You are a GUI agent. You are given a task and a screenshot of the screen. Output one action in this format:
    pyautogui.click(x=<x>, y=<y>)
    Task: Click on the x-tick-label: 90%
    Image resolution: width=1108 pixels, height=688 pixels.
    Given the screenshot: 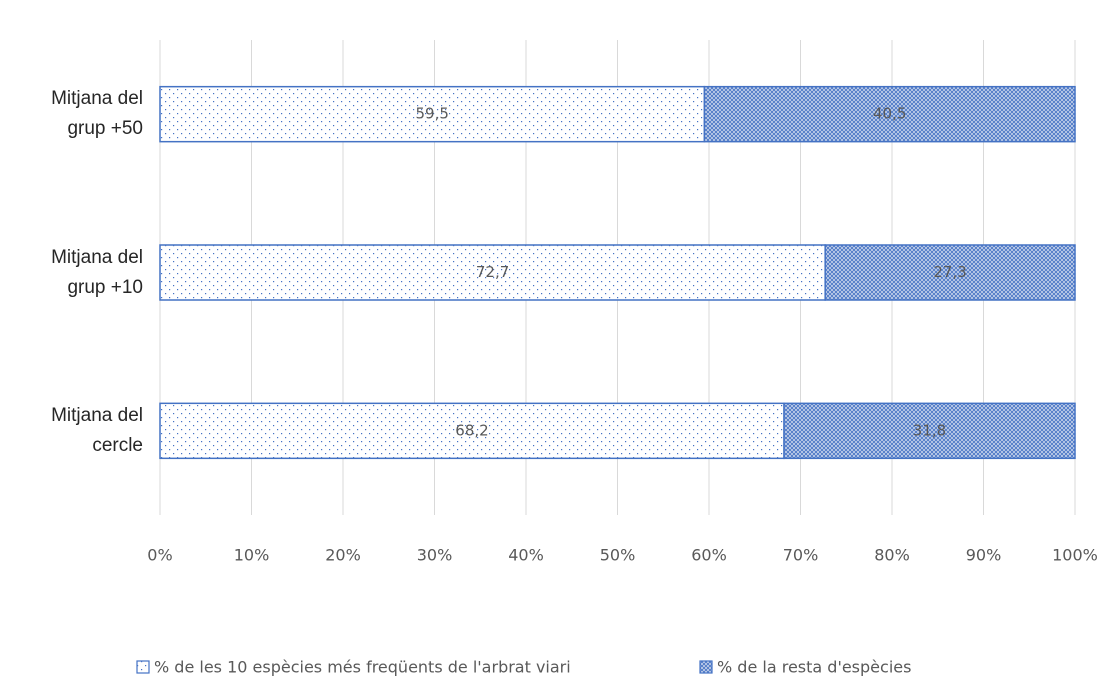 What is the action you would take?
    pyautogui.click(x=984, y=555)
    